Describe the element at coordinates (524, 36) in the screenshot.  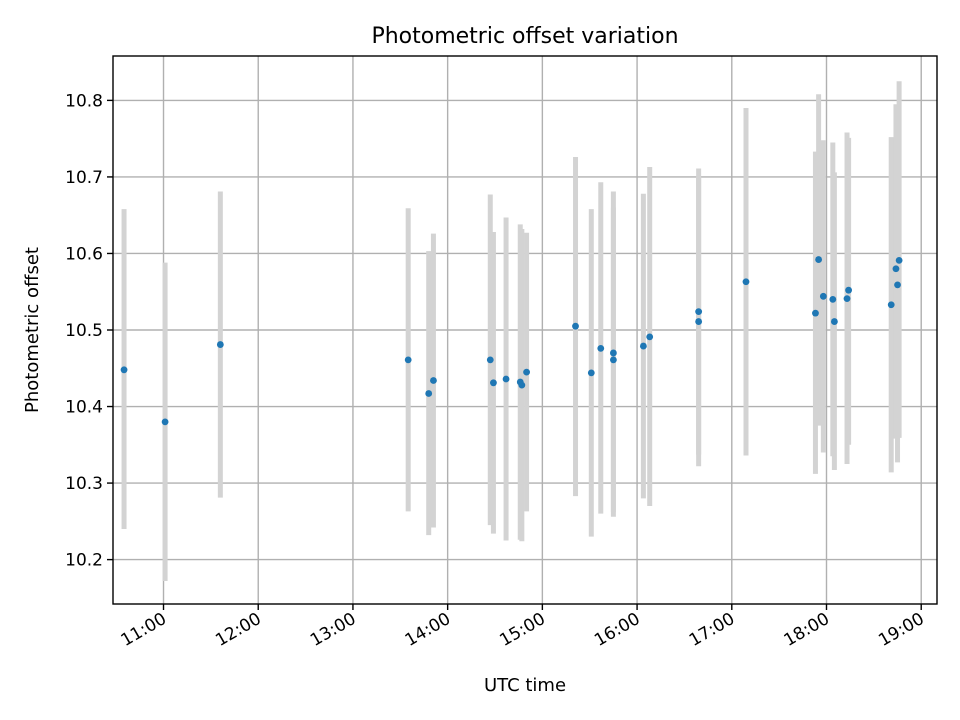
I see `chart-title: Photometric offset variation` at that location.